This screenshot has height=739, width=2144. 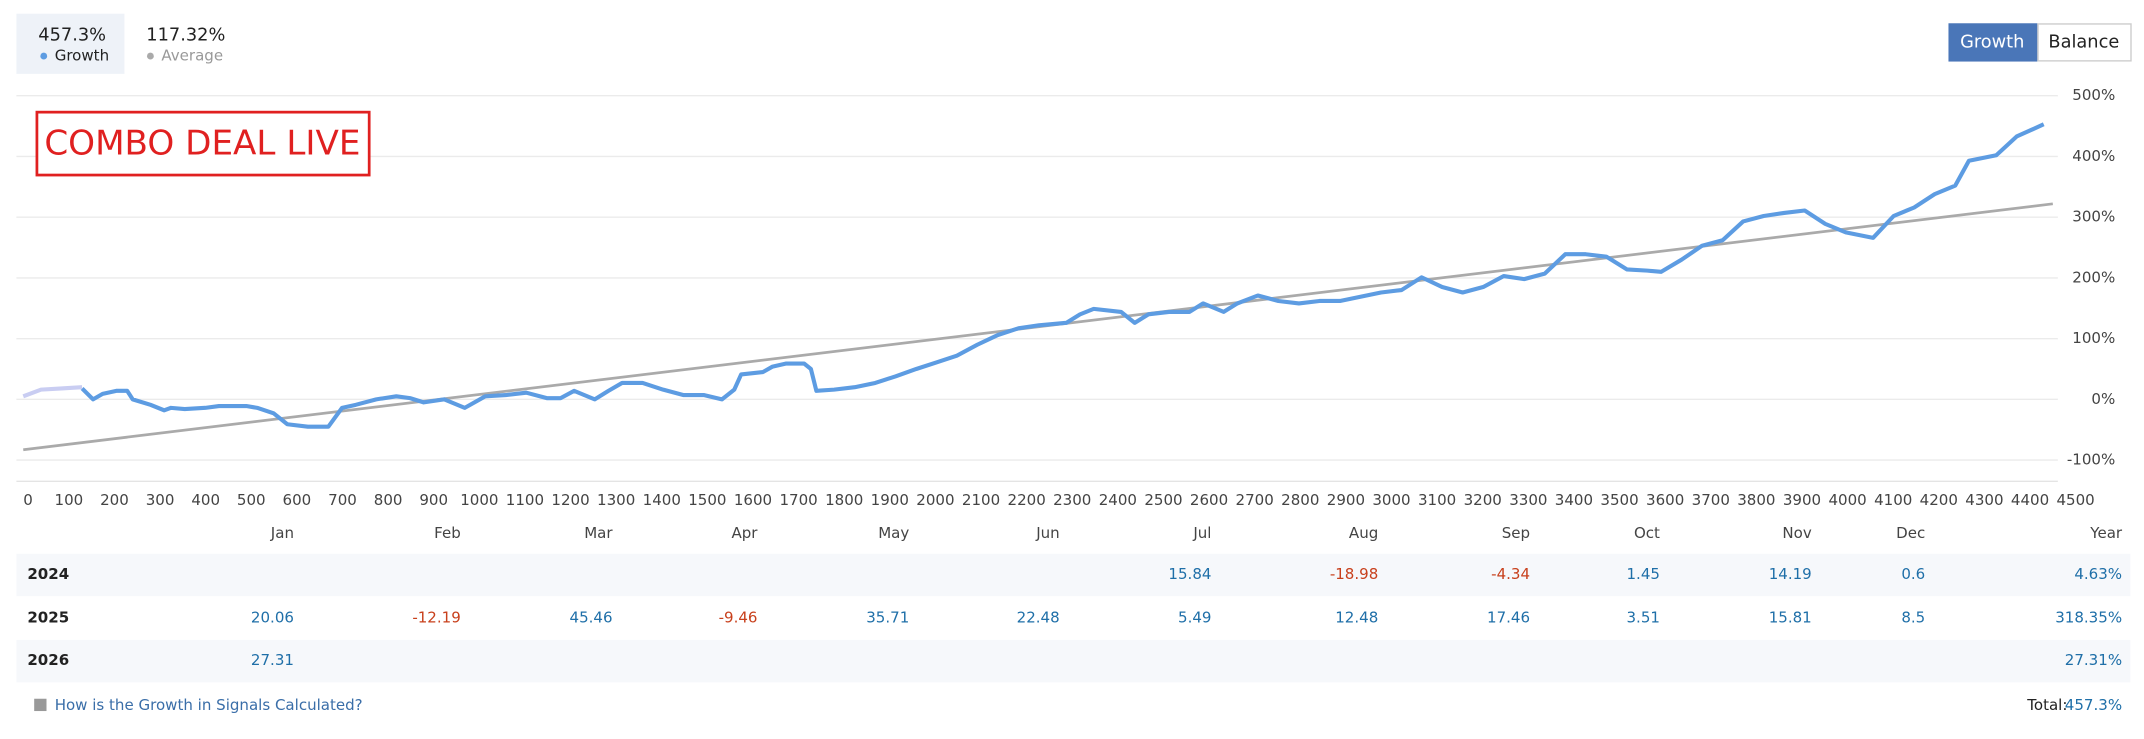 What do you see at coordinates (205, 500) in the screenshot?
I see `x-tick-label: 400` at bounding box center [205, 500].